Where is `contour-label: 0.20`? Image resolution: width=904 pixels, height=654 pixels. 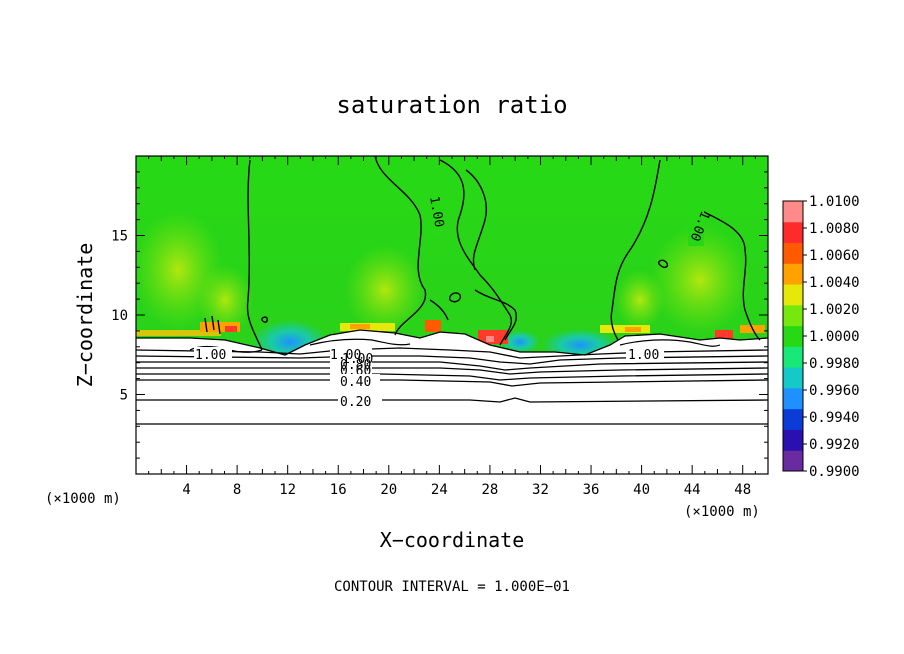 contour-label: 0.20 is located at coordinates (355, 402).